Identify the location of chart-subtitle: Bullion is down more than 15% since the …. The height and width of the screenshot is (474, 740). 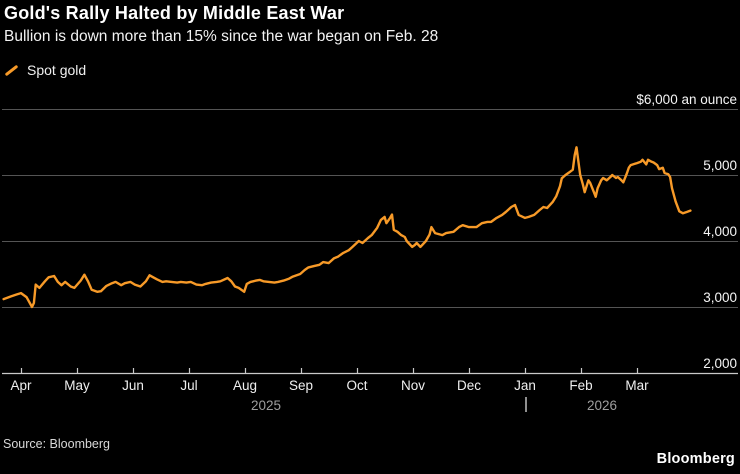
(221, 36).